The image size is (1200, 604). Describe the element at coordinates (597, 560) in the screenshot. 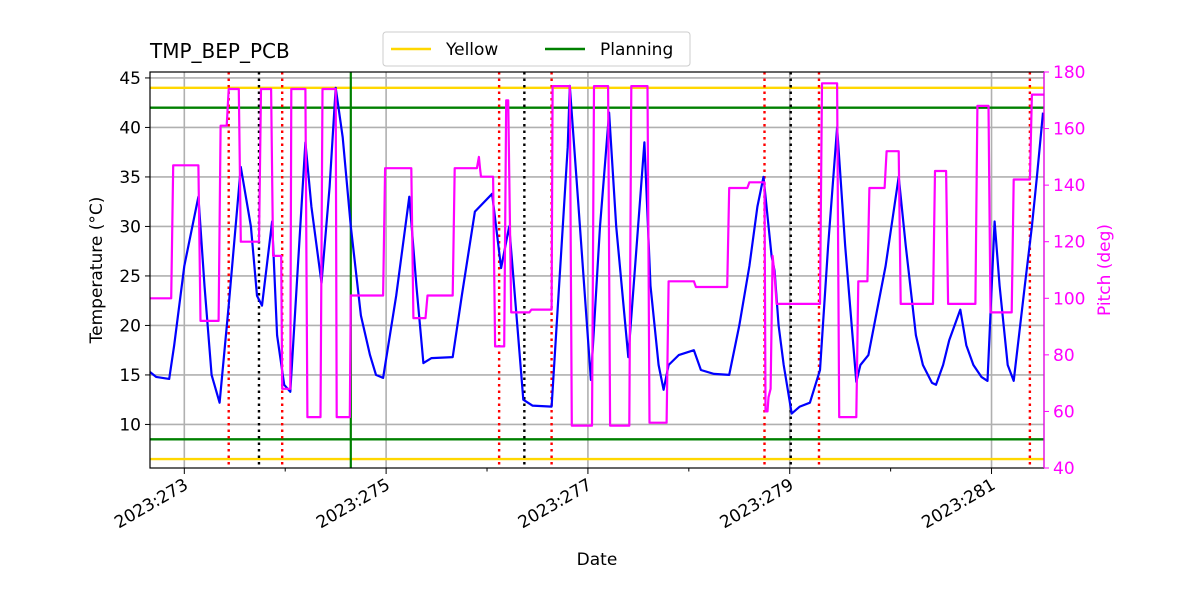

I see `x-axis-label: Date` at that location.